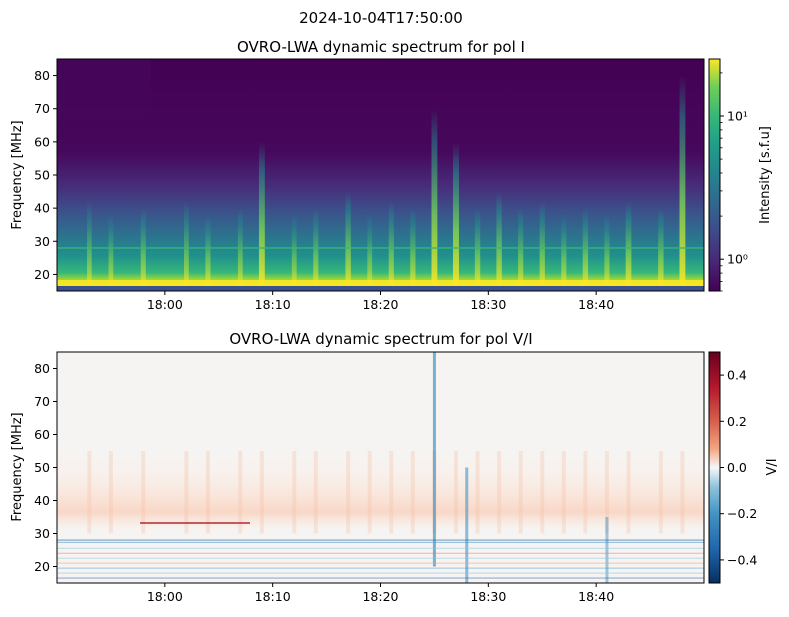  What do you see at coordinates (273, 596) in the screenshot?
I see `pol-vi-xtick-label: 18:10` at bounding box center [273, 596].